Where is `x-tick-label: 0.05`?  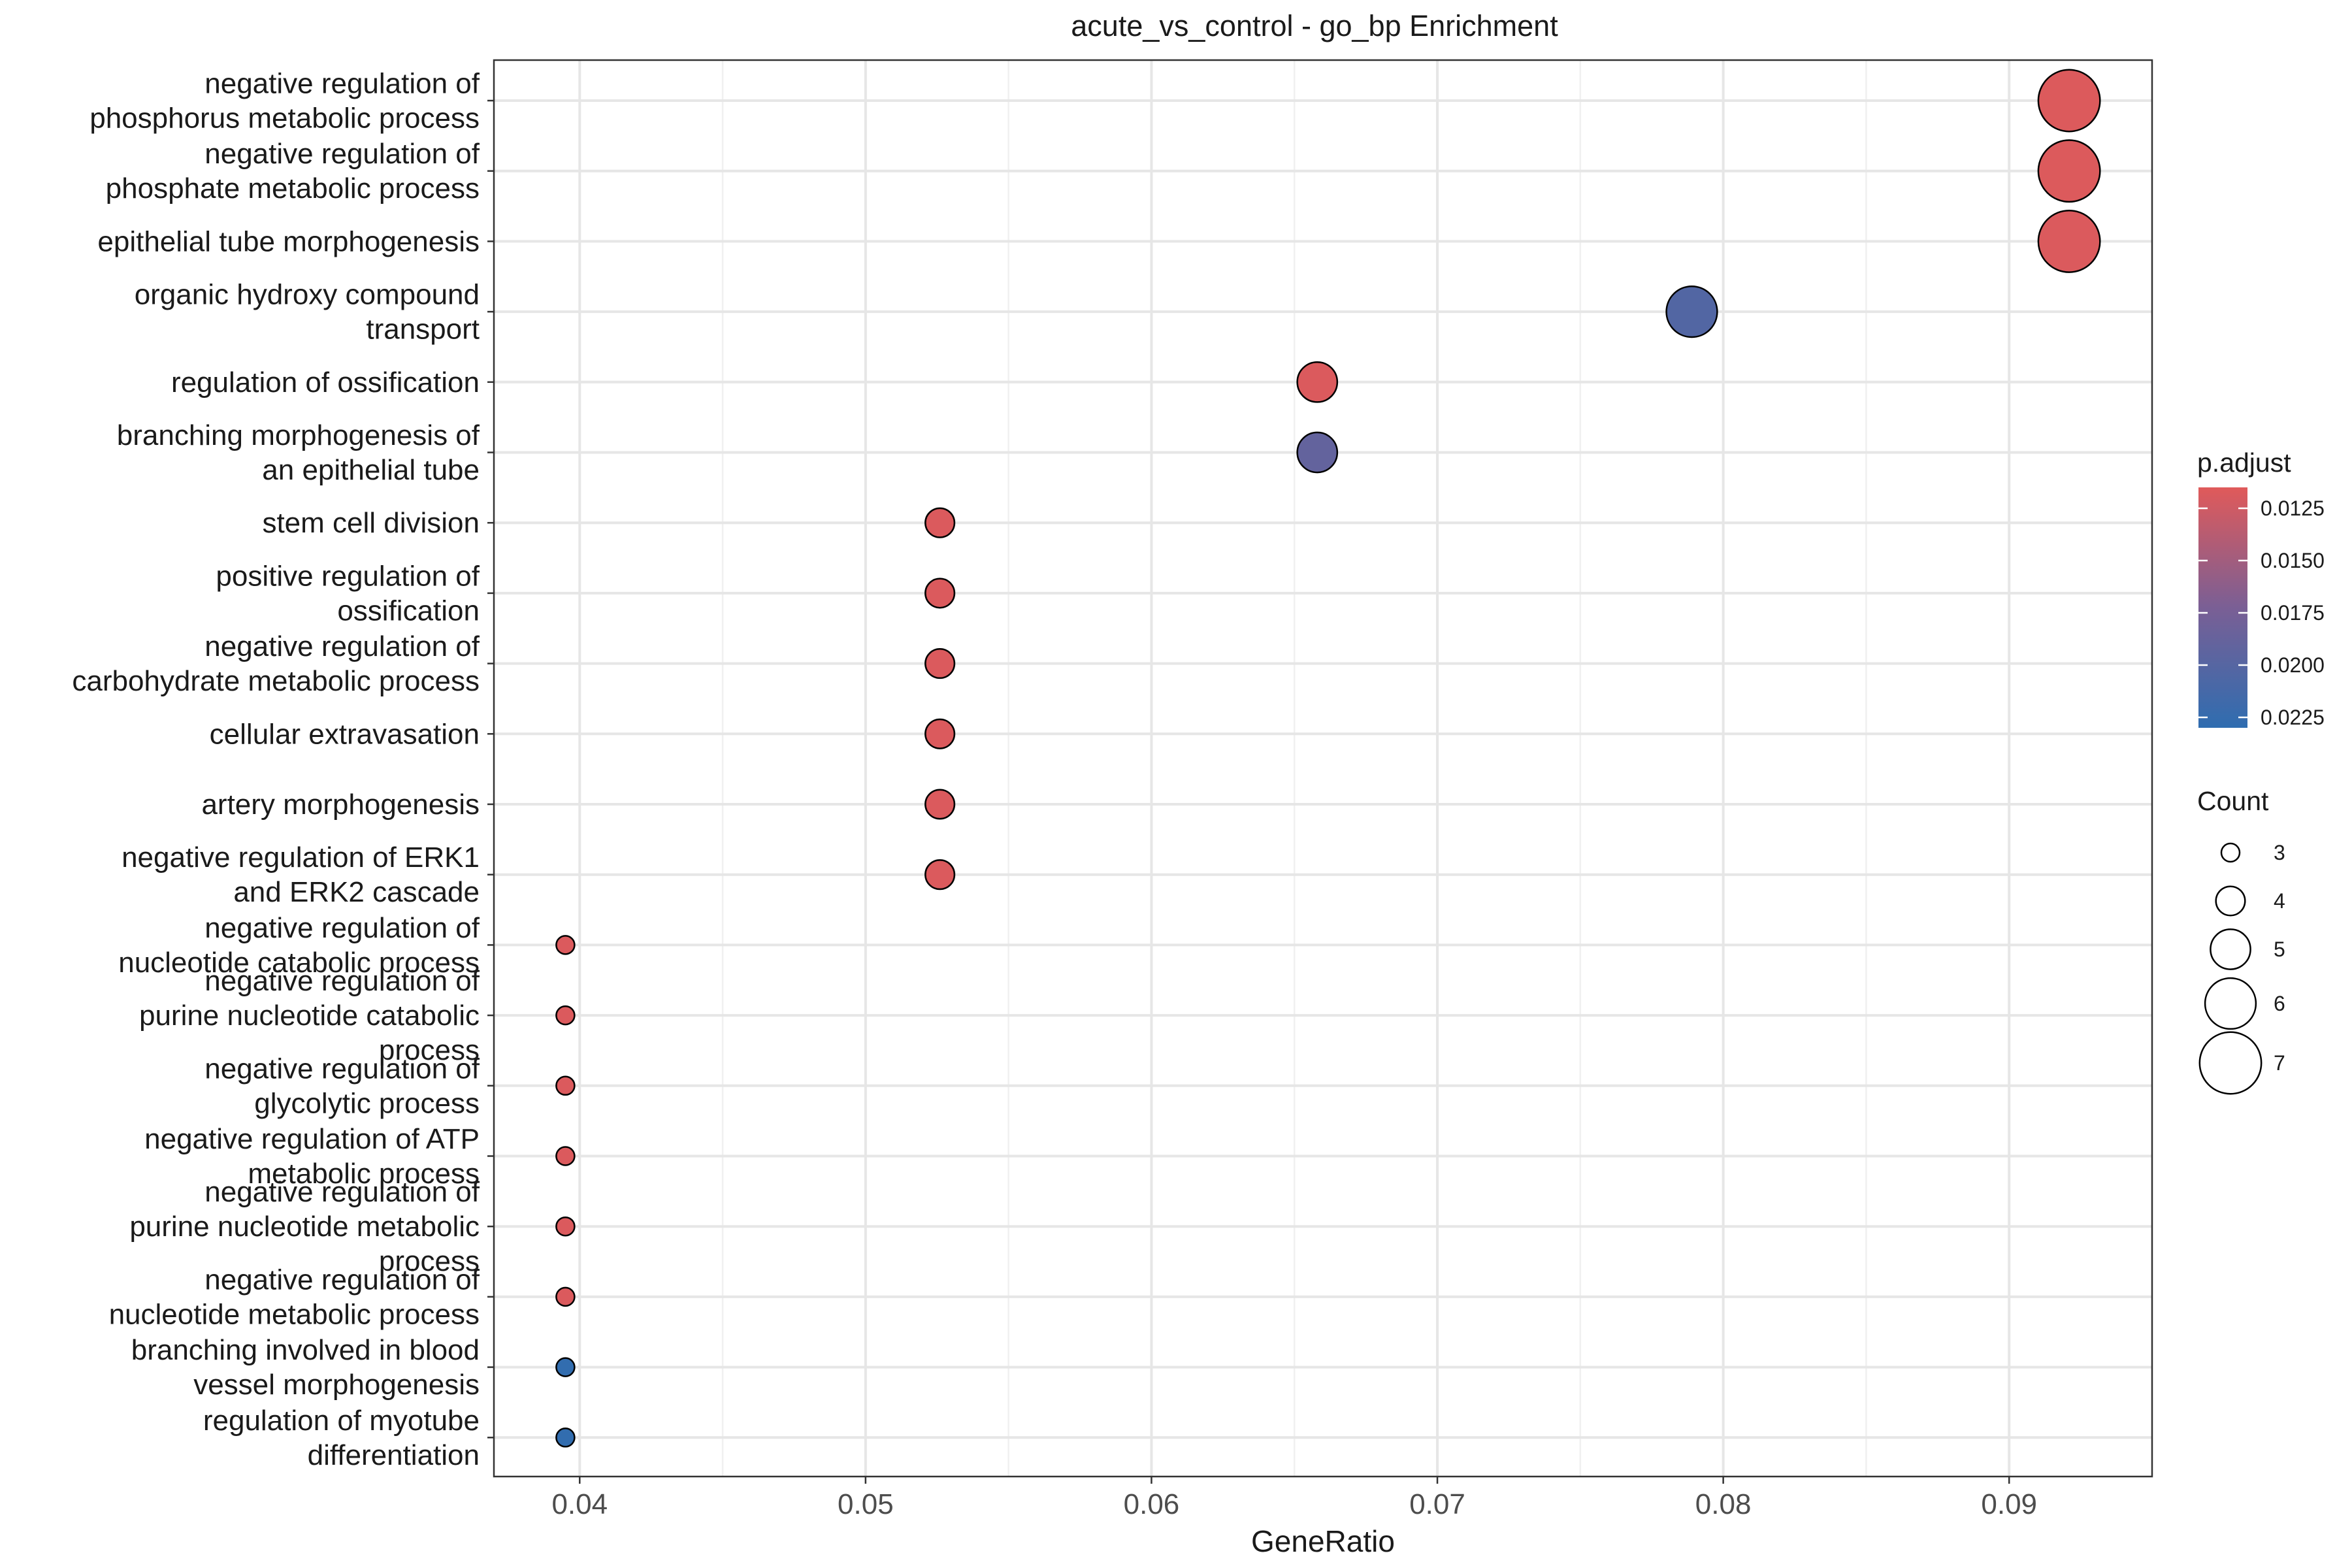
x-tick-label: 0.05 is located at coordinates (866, 1504).